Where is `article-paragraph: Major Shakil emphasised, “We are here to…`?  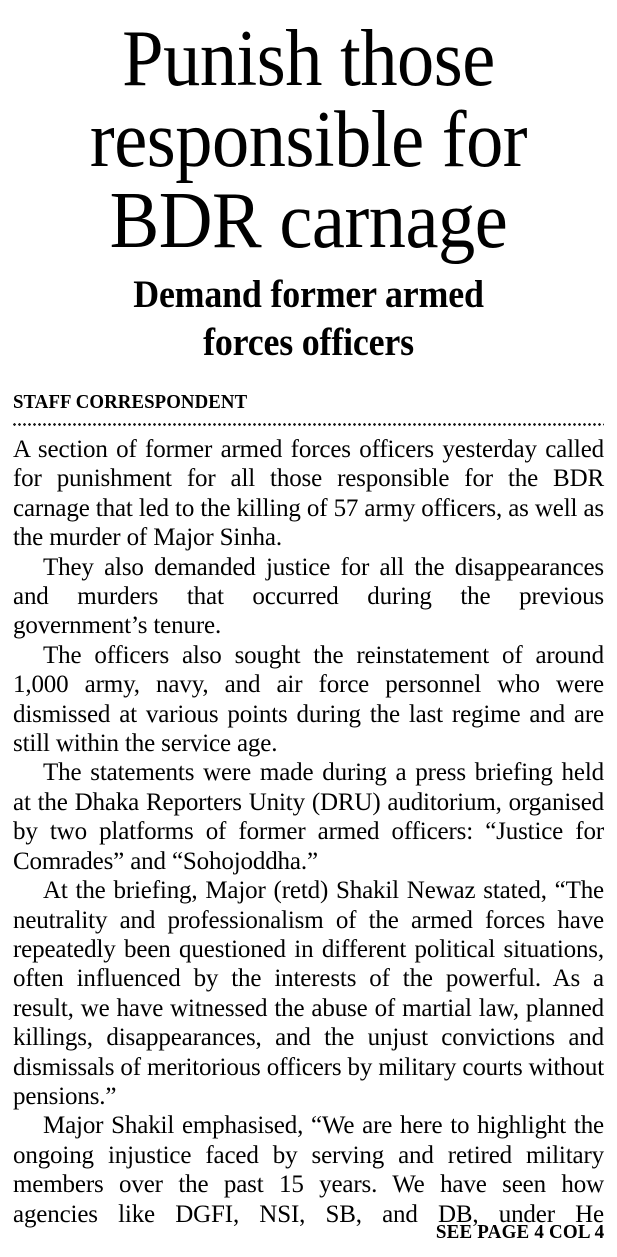 article-paragraph: Major Shakil emphasised, “We are here to… is located at coordinates (308, 1170).